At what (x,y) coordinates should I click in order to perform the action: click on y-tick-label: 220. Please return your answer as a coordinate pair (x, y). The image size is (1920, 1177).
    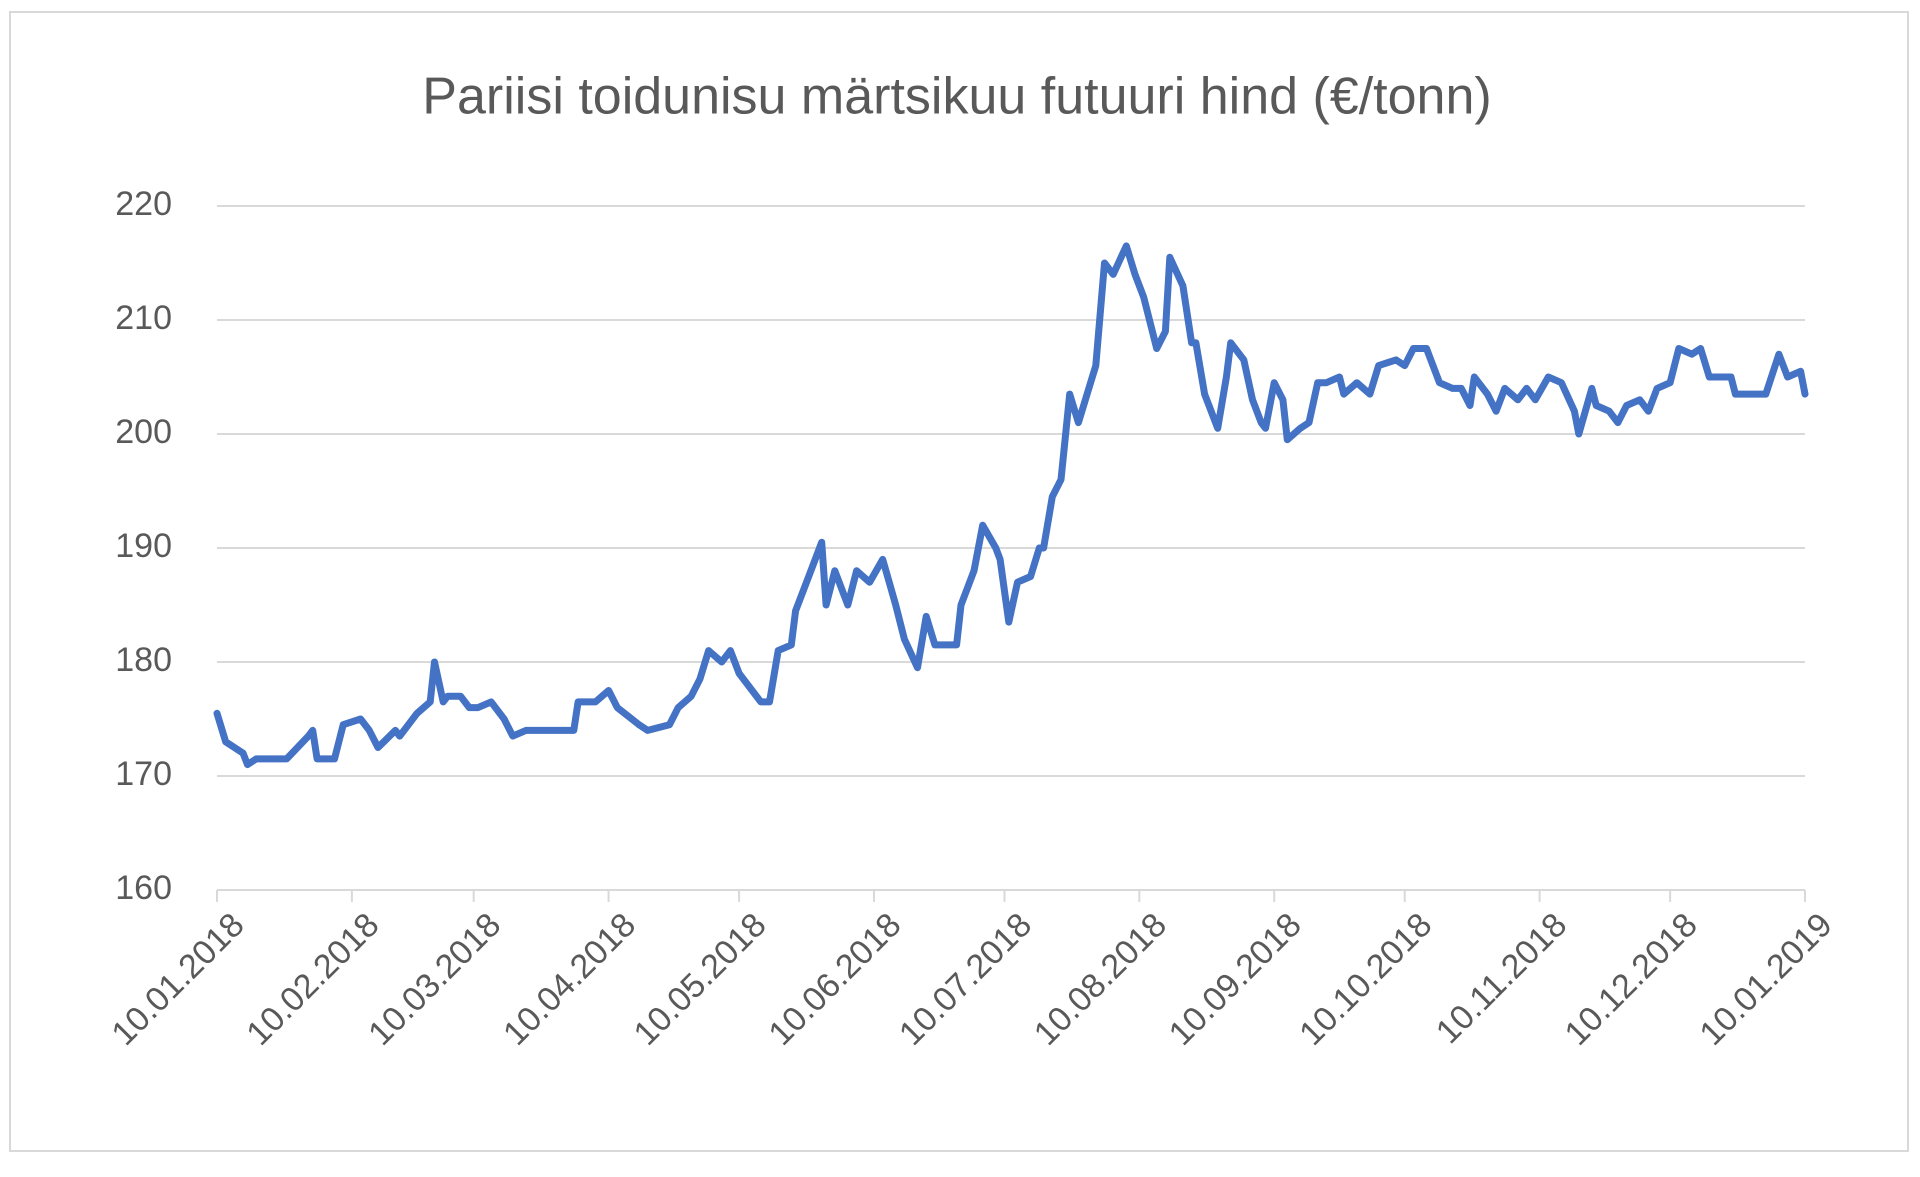
    Looking at the image, I should click on (143, 204).